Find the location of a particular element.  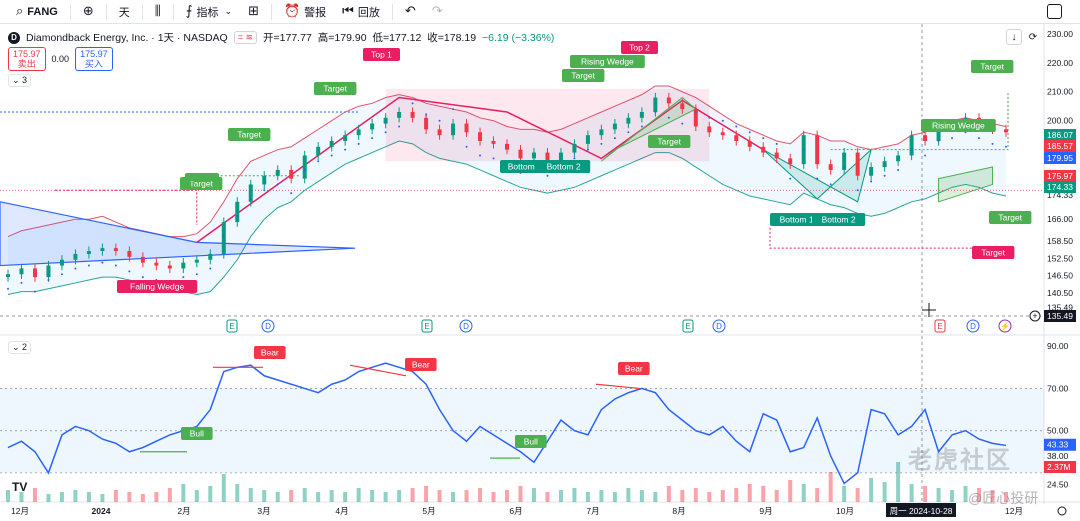

chevron-down-icon: ⌄ is located at coordinates (228, 11).